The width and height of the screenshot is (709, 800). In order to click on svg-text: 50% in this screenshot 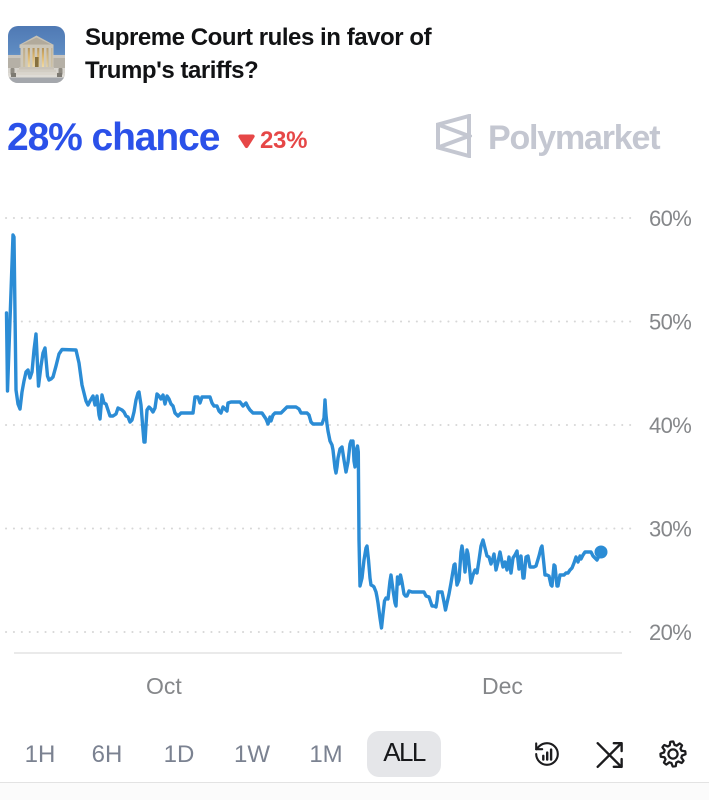, I will do `click(670, 322)`.